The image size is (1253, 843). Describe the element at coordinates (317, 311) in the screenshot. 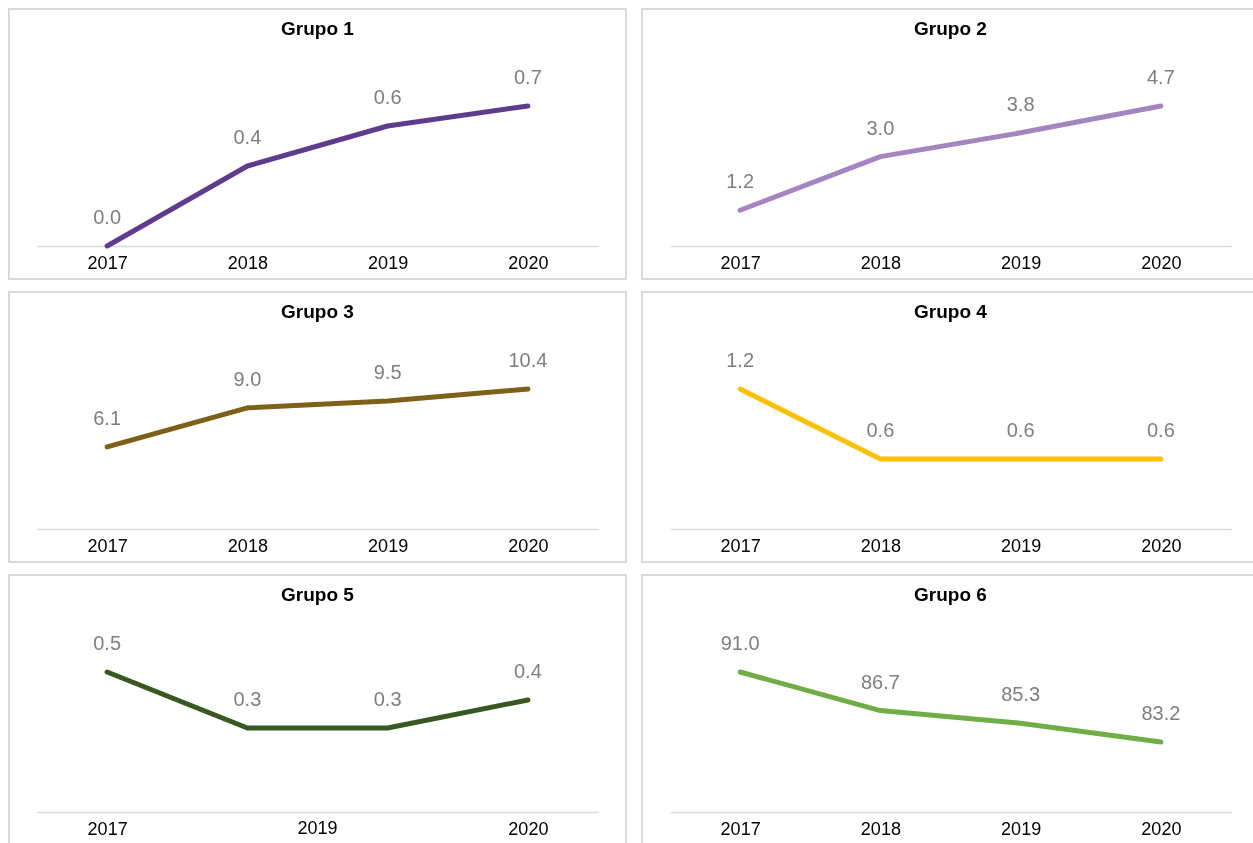

I see `chart-title: Grupo 3` at that location.